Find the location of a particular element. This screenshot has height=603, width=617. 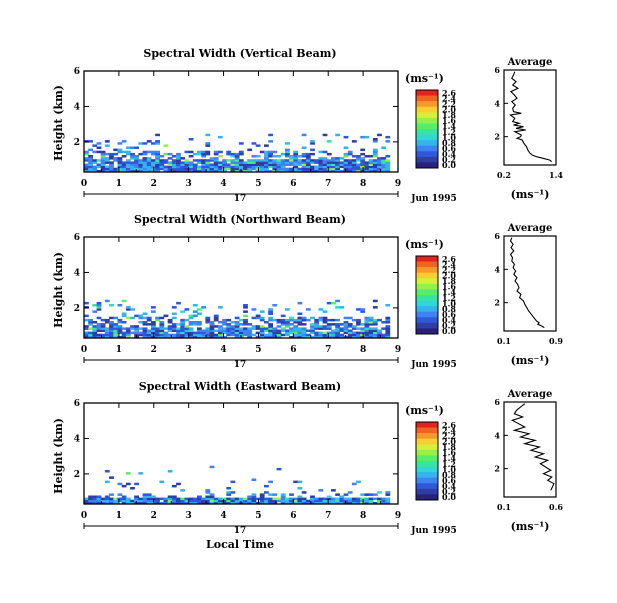

x-tick-label: 8 is located at coordinates (363, 516).